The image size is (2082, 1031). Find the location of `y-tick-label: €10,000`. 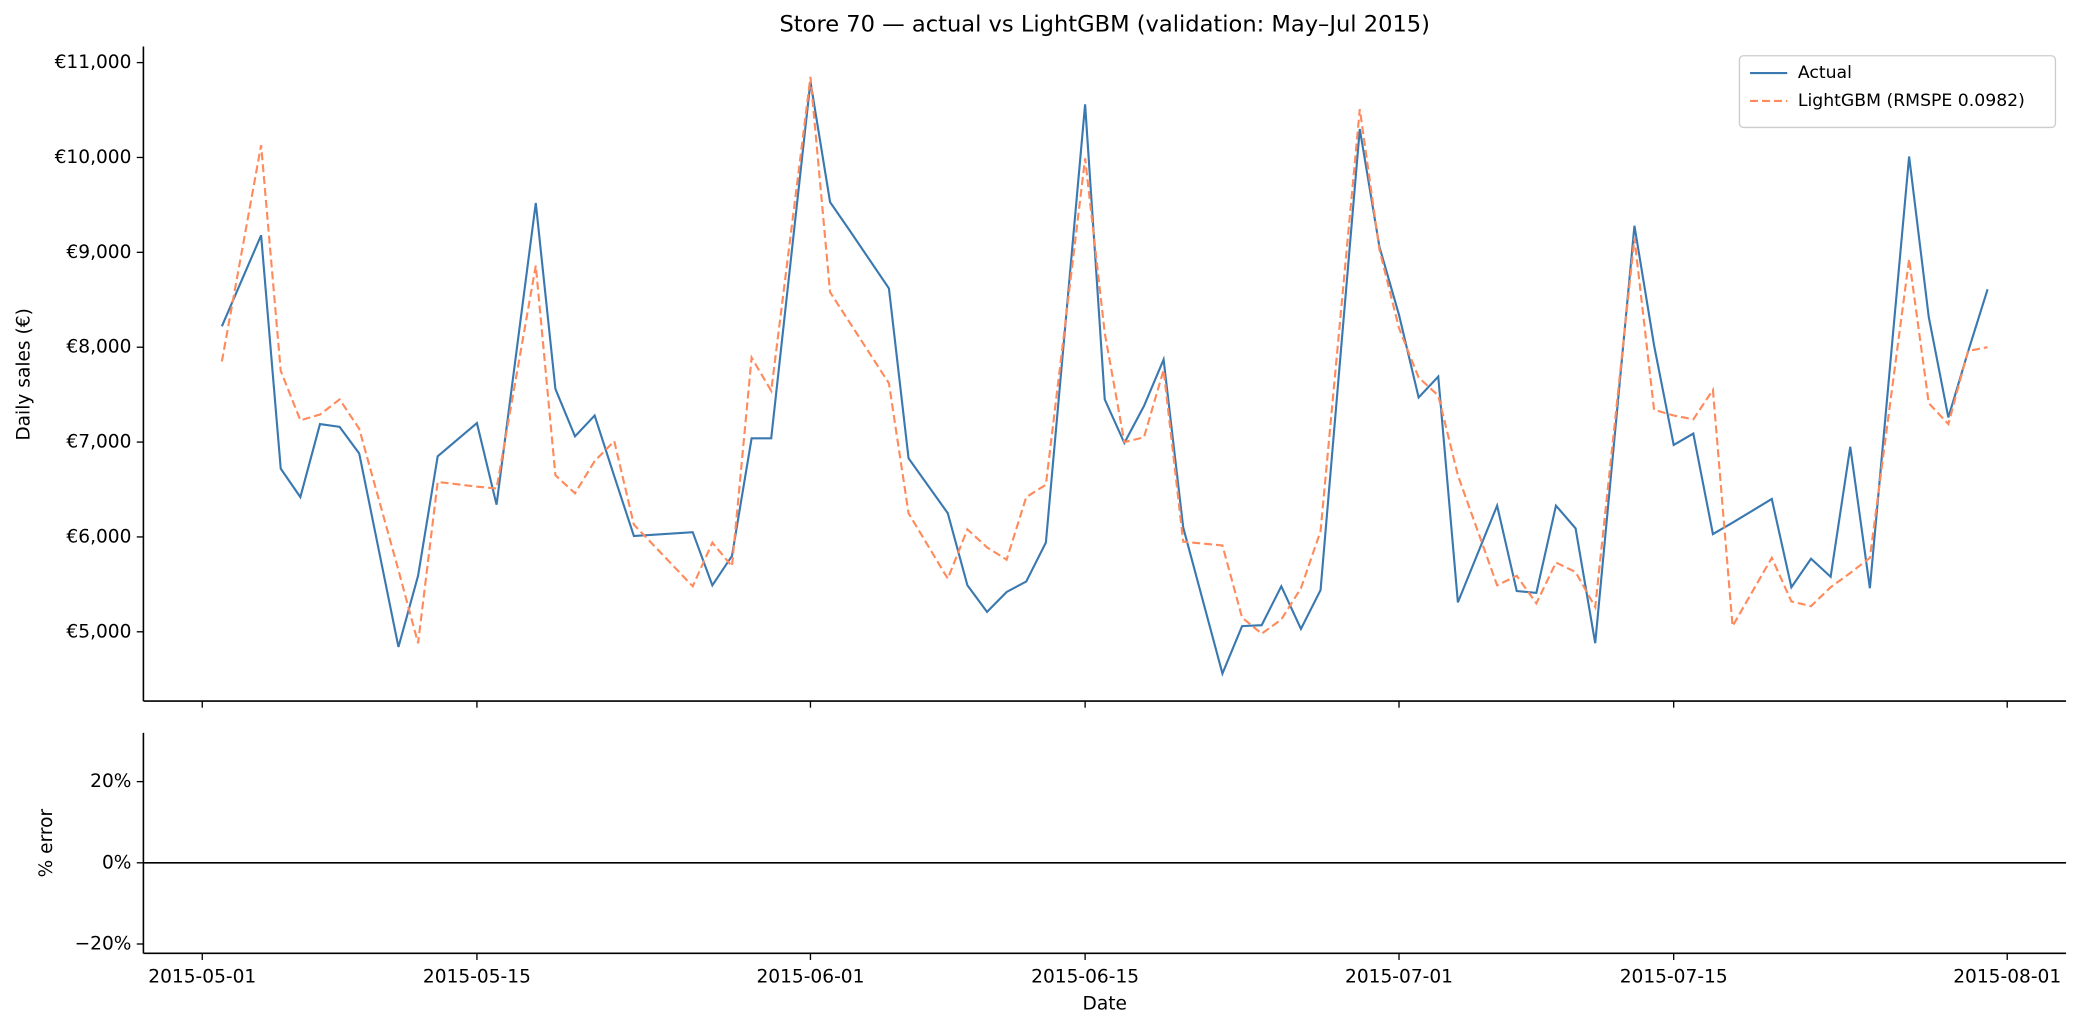

y-tick-label: €10,000 is located at coordinates (93, 157).